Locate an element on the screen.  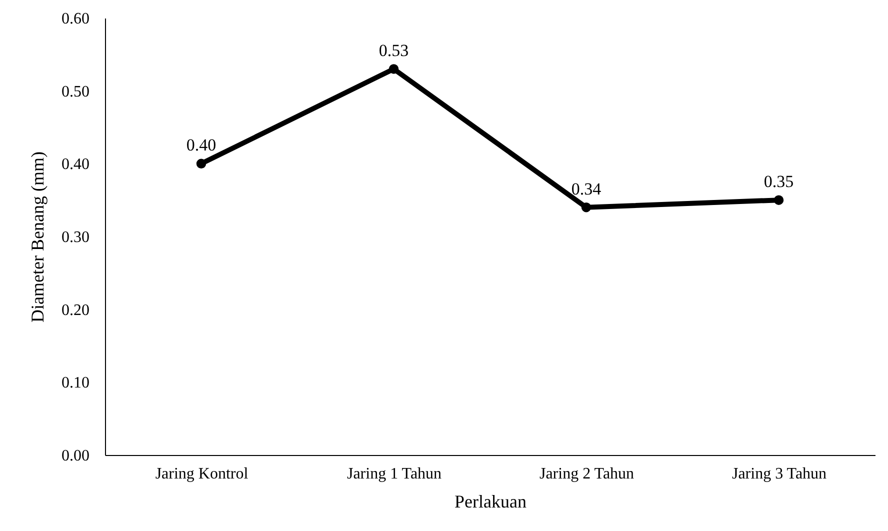
y-tick-label: 0.30 is located at coordinates (76, 237).